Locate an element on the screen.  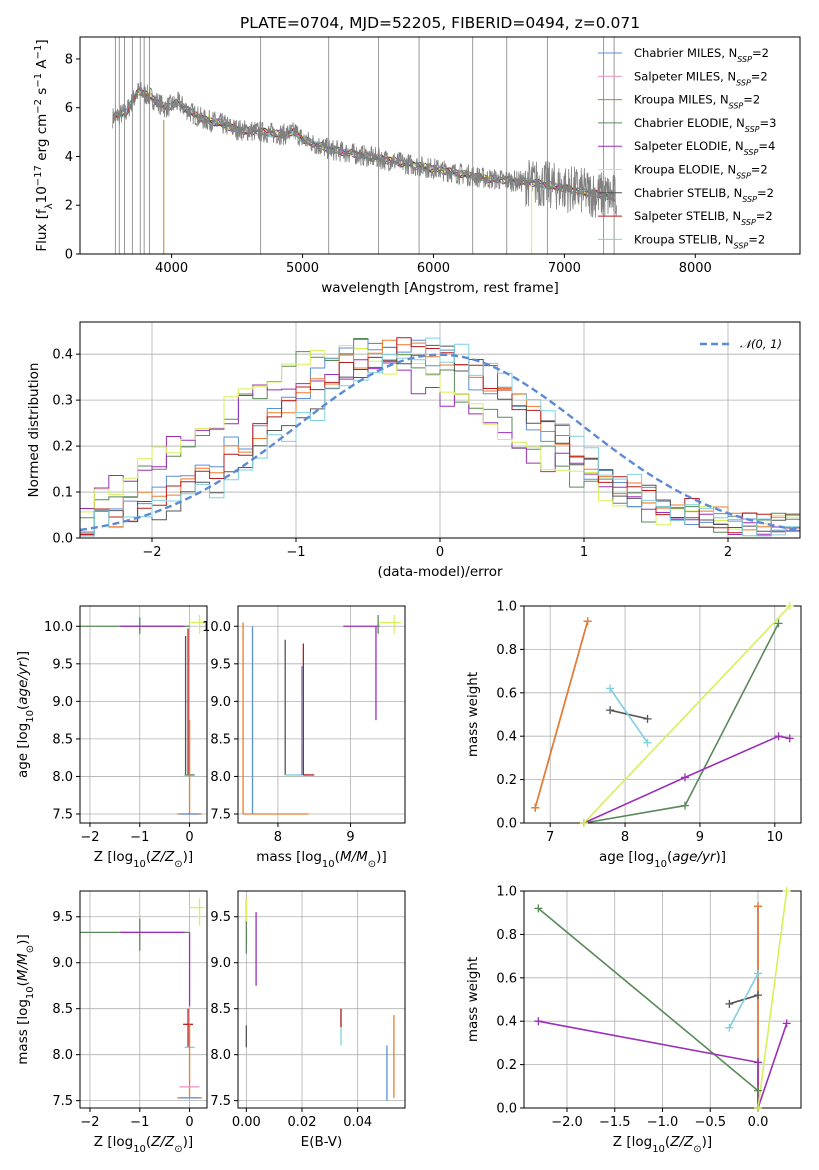
y-tick-label: 6 is located at coordinates (69, 108).